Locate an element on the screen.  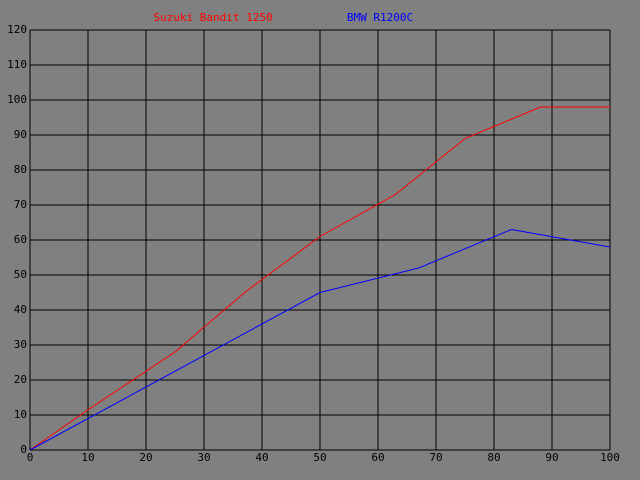
y-tick-label: 70 is located at coordinates (20, 204).